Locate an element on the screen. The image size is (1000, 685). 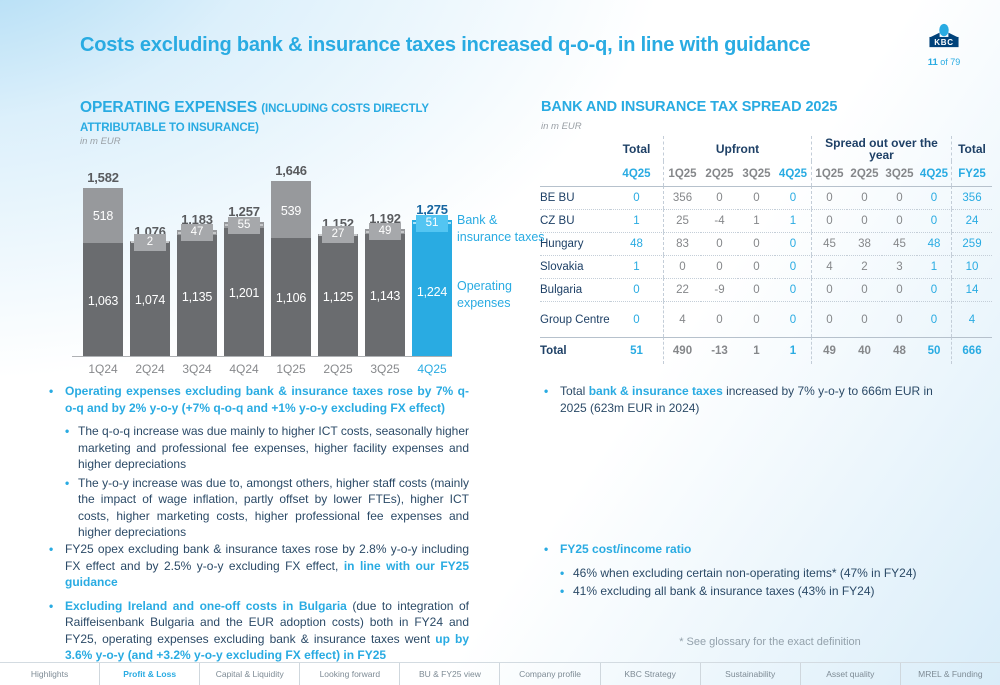
top-segment-value-badge: 49 is located at coordinates (385, 232).